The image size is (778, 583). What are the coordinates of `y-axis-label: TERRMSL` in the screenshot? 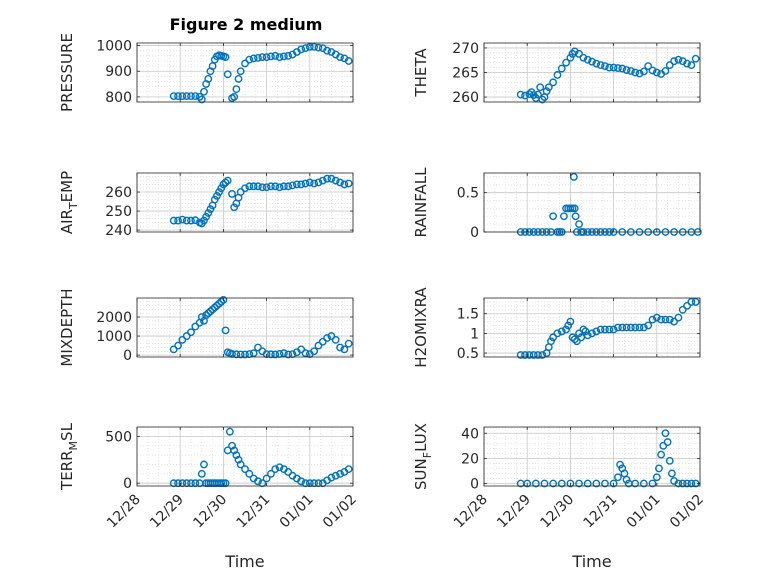 It's located at (69, 456).